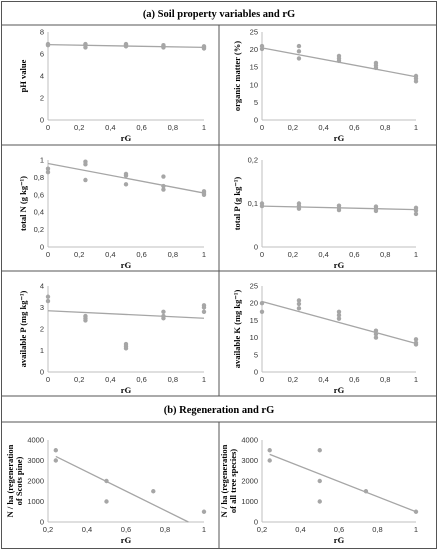 Image resolution: width=438 pixels, height=550 pixels. Describe the element at coordinates (224, 480) in the screenshot. I see `y-axis-title-line: N / ha (regeneration` at that location.